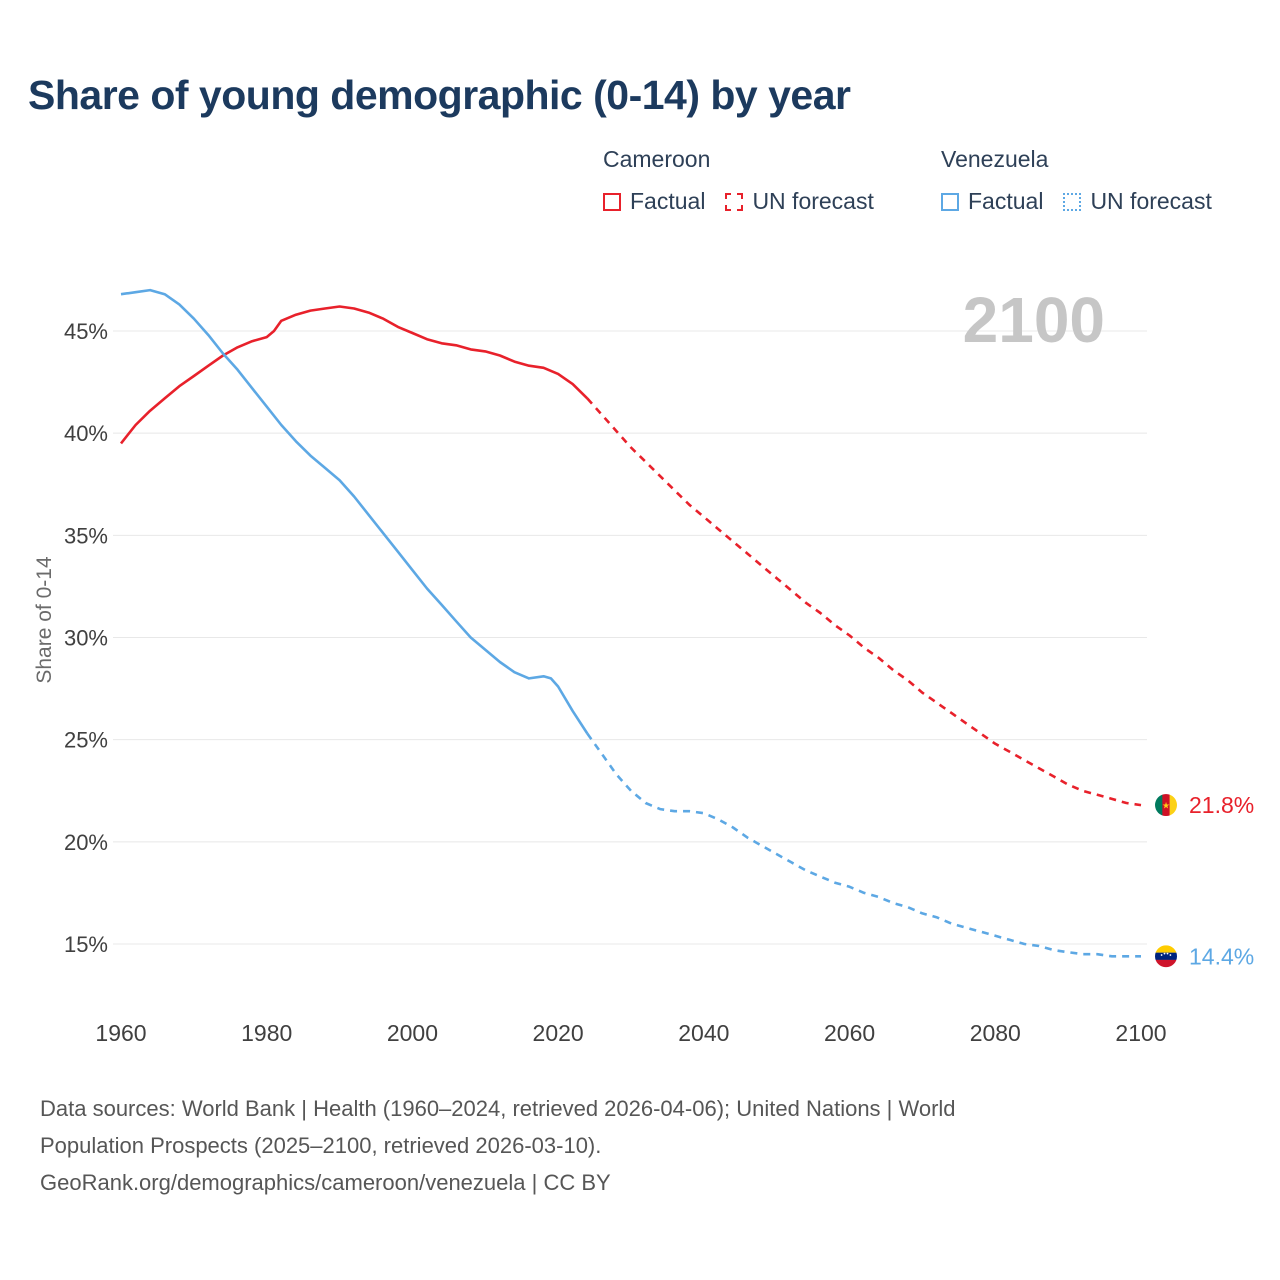 The image size is (1280, 1280). What do you see at coordinates (864, 602) in the screenshot?
I see `series-line-cameroon-forecast` at bounding box center [864, 602].